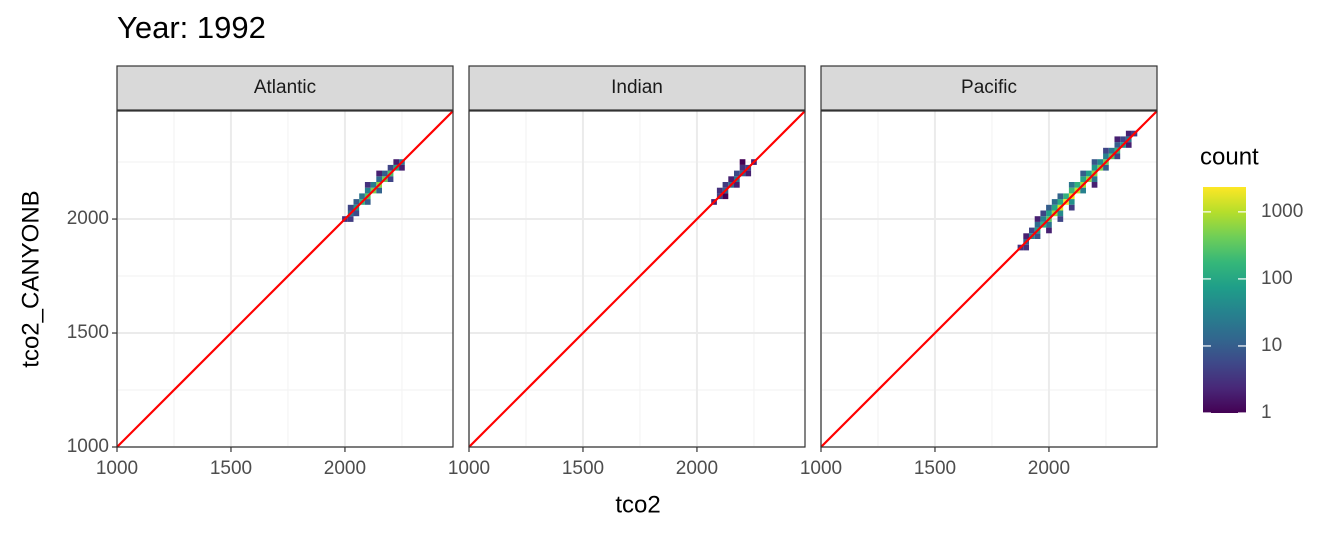 Image resolution: width=1344 pixels, height=542 pixels. Describe the element at coordinates (88, 446) in the screenshot. I see `y-tick-label: 1000` at that location.